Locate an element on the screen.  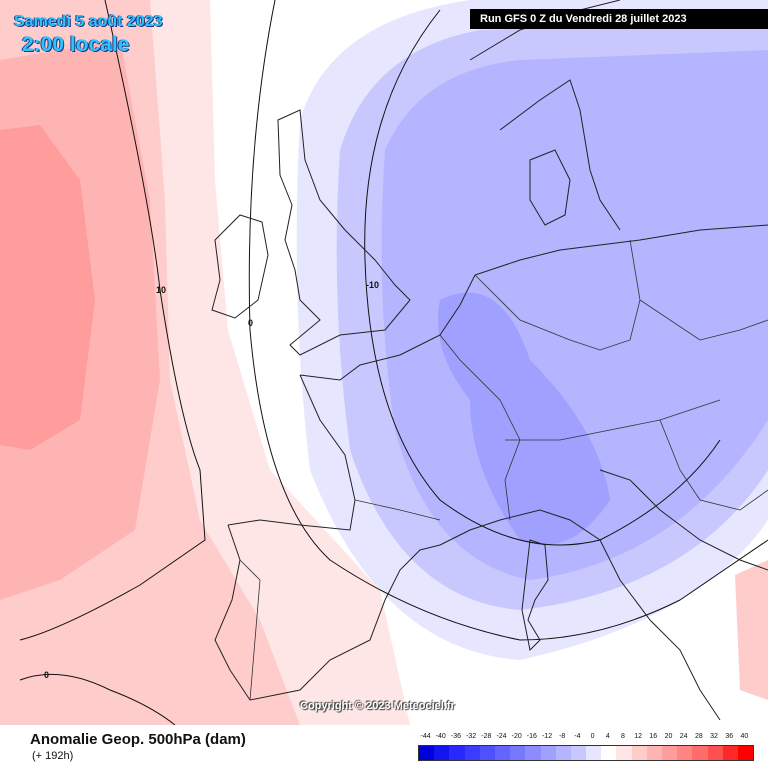
contour-line-0-south is located at coordinates (97, 699).